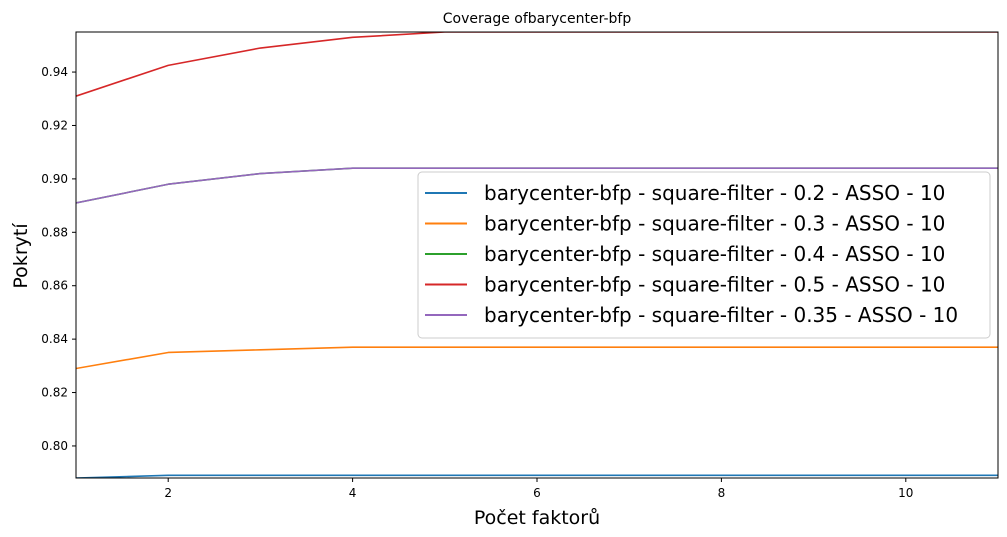  I want to click on x-axis-ticks: 2 4 6 8 10, so click(538, 489).